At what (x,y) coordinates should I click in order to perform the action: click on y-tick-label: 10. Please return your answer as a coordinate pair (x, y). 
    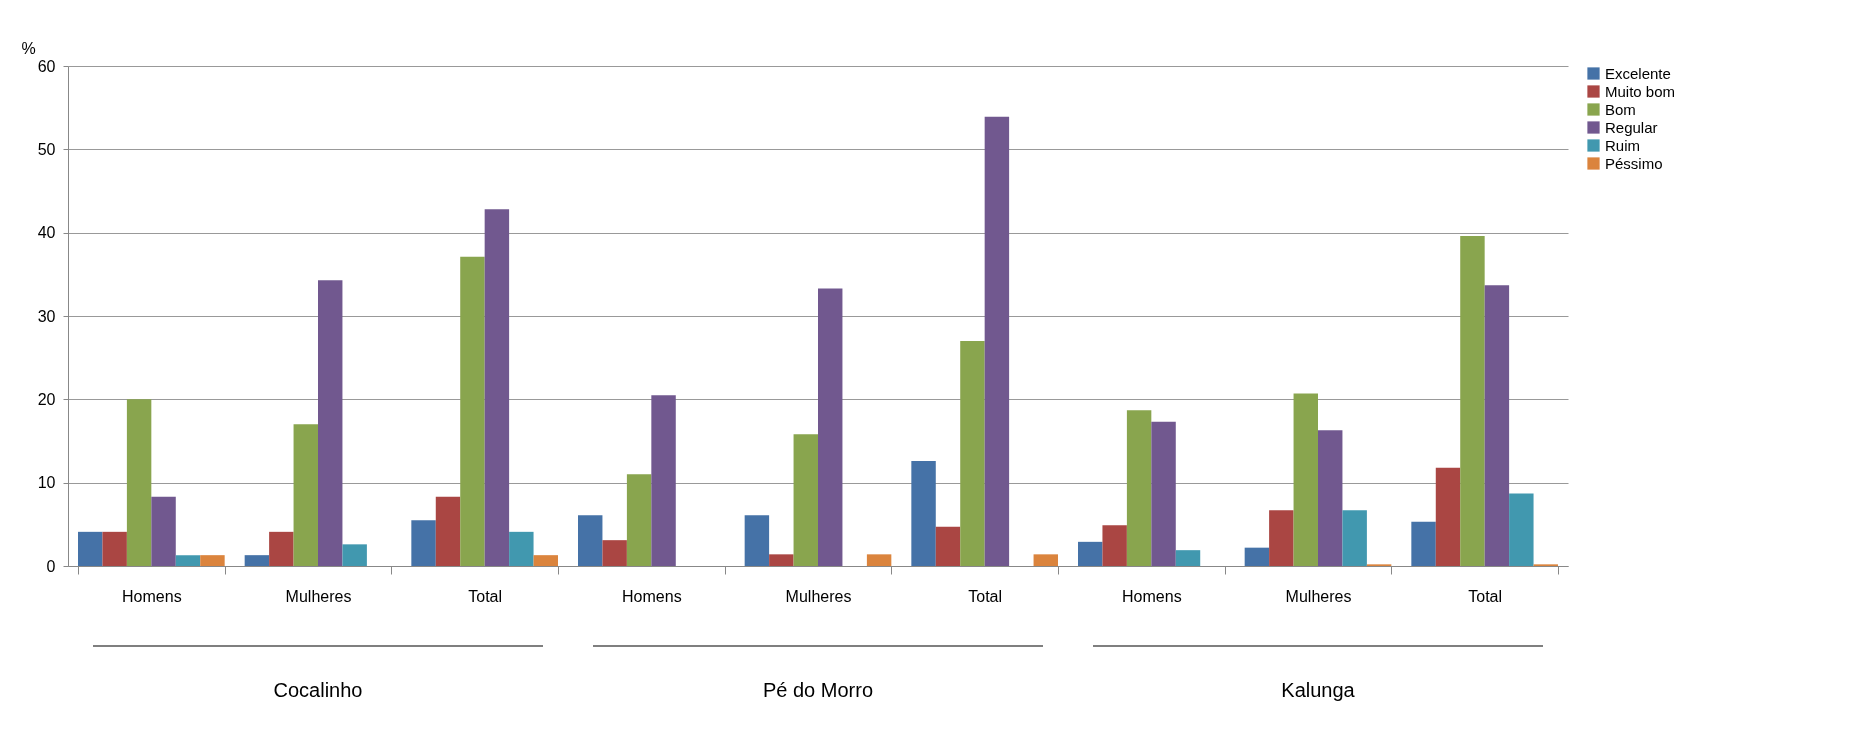
    Looking at the image, I should click on (46, 483).